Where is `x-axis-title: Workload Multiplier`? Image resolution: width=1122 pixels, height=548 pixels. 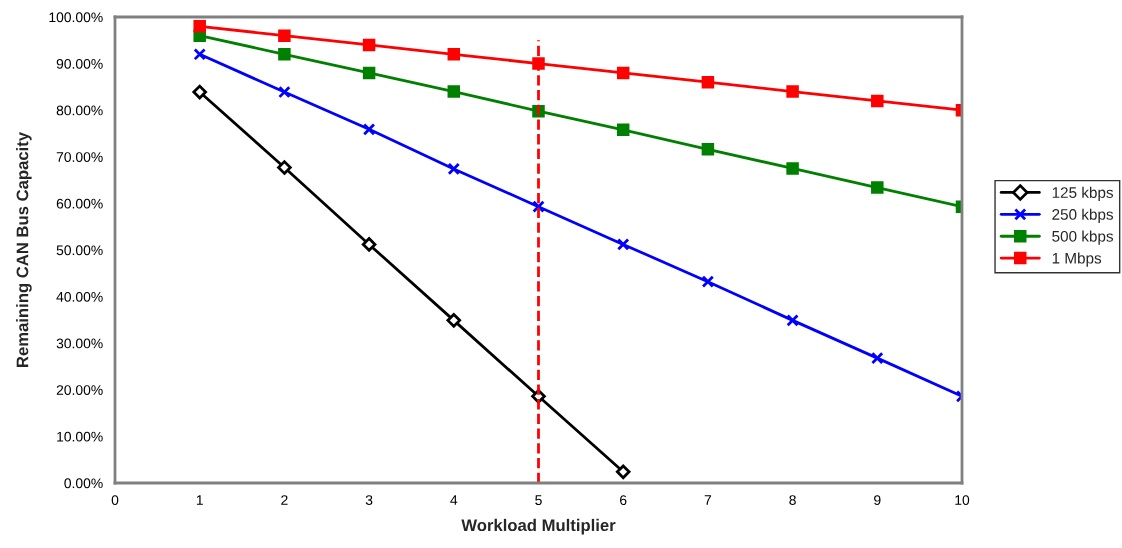
x-axis-title: Workload Multiplier is located at coordinates (538, 526).